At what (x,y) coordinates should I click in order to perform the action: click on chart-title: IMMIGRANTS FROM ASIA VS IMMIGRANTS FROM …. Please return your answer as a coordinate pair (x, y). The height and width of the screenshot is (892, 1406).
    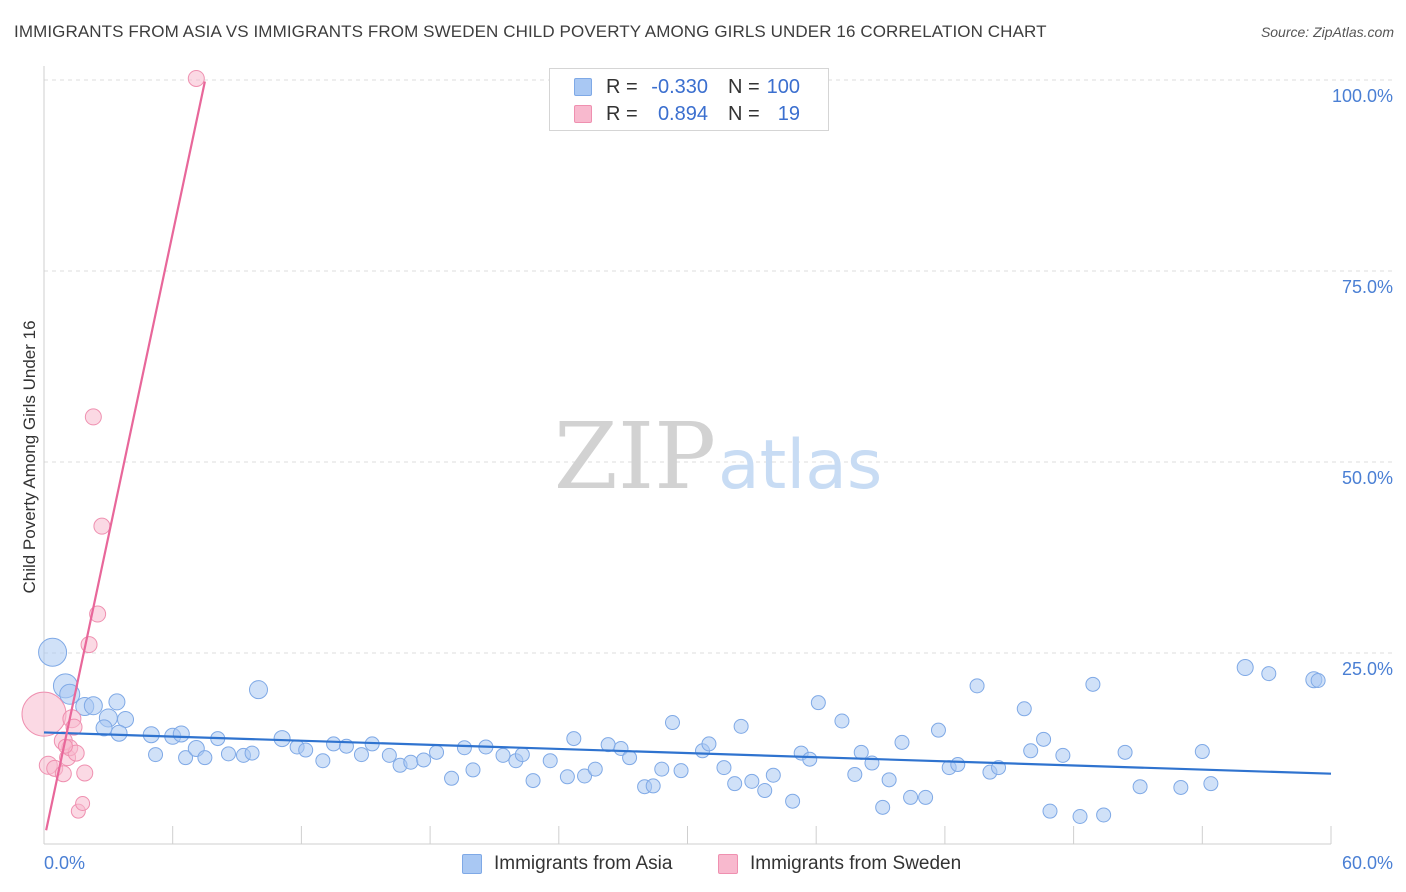
    Looking at the image, I should click on (530, 31).